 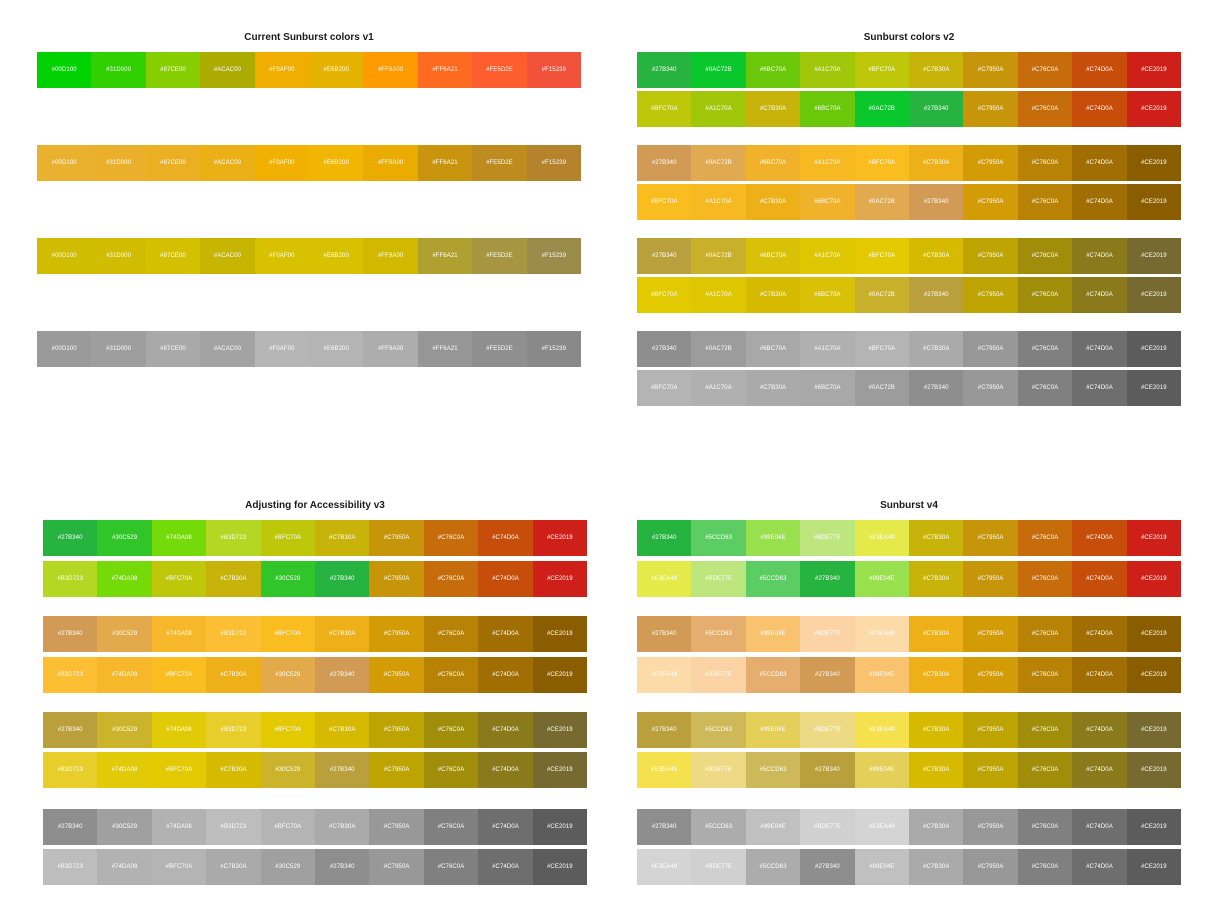 What do you see at coordinates (390, 256) in the screenshot?
I see `color-swatch: #FF9A00` at bounding box center [390, 256].